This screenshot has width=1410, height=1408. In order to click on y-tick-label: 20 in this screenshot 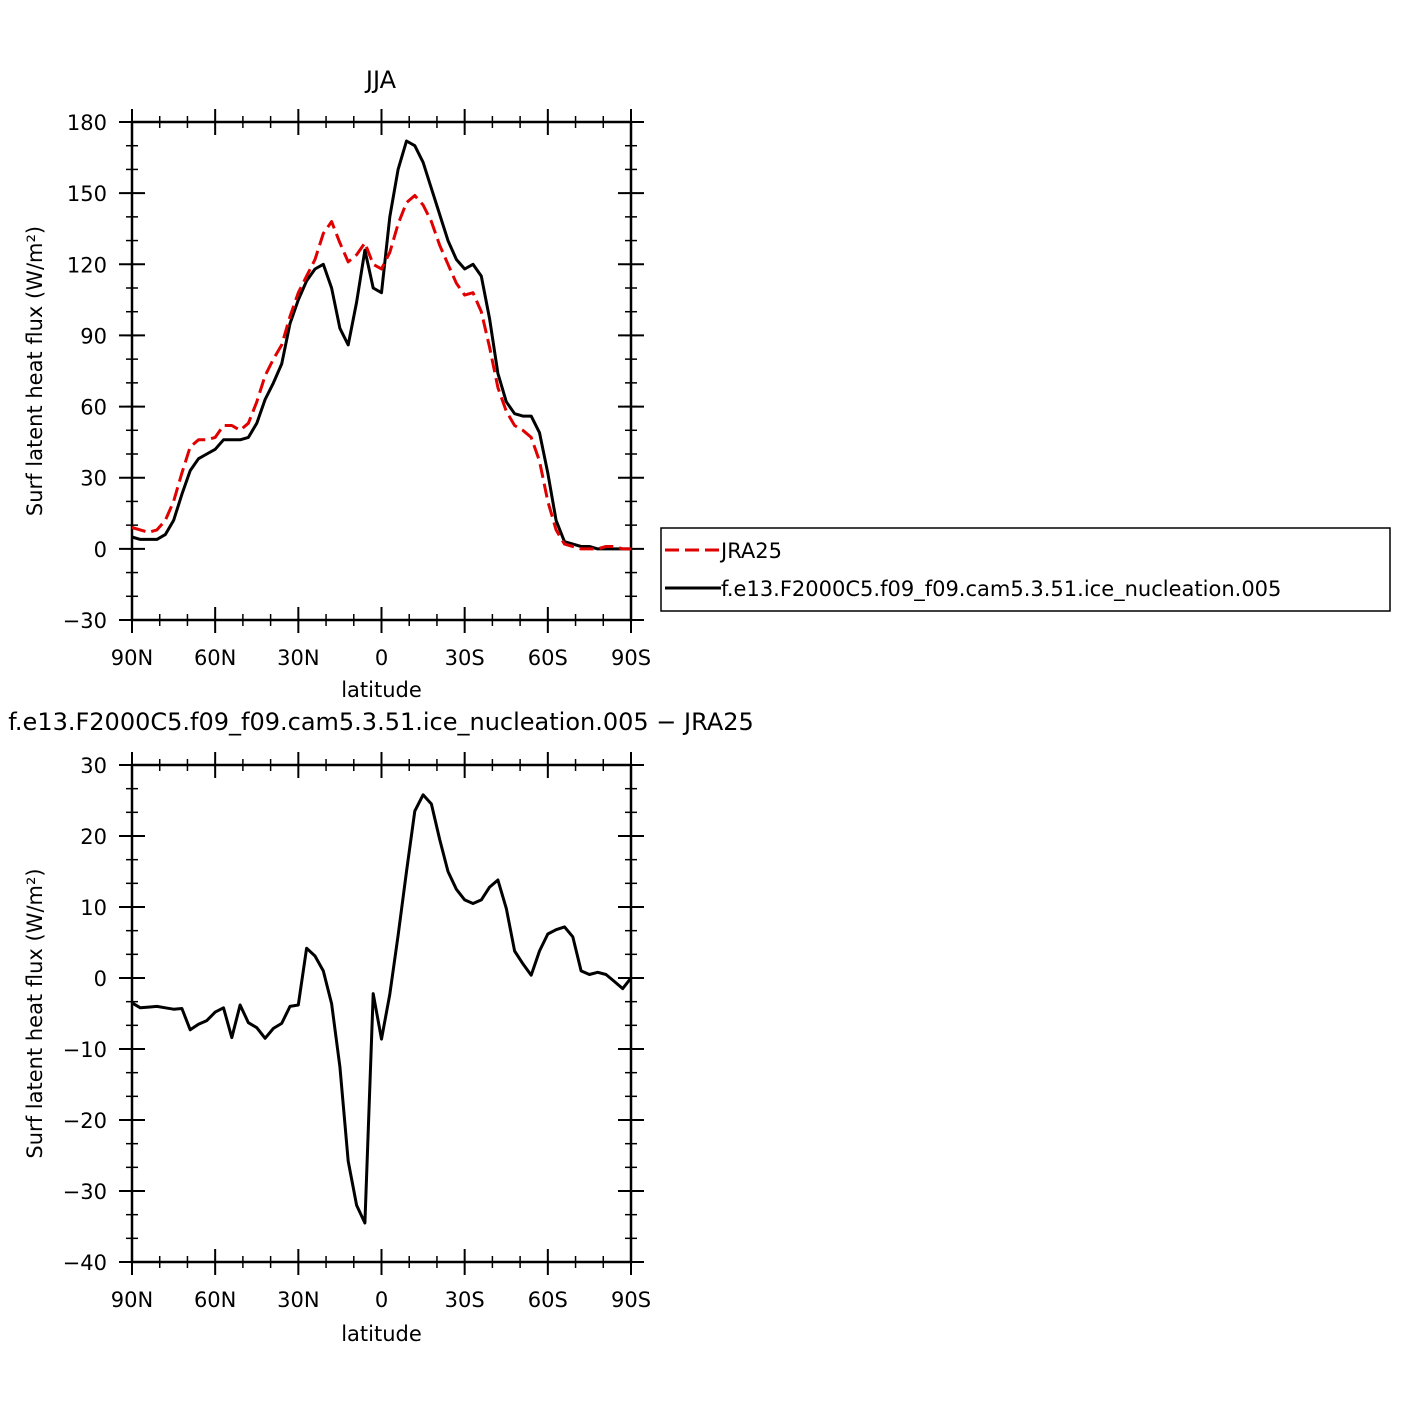, I will do `click(93, 837)`.